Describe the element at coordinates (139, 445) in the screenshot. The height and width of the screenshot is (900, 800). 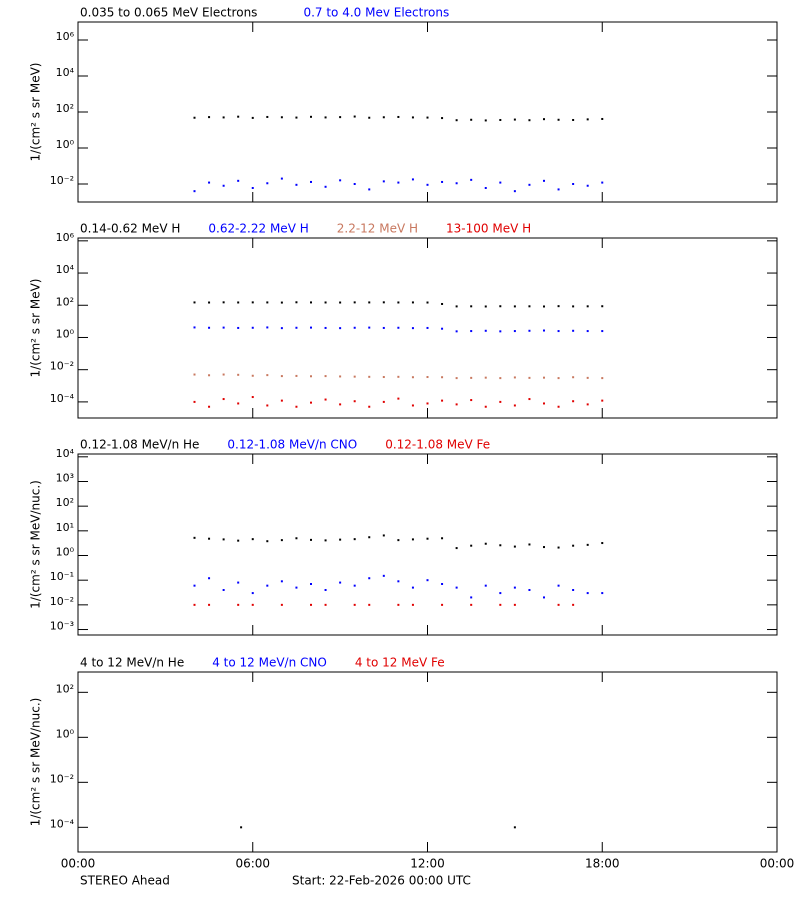
I see `legend-entry: 0.12-1.08 MeV/n He` at that location.